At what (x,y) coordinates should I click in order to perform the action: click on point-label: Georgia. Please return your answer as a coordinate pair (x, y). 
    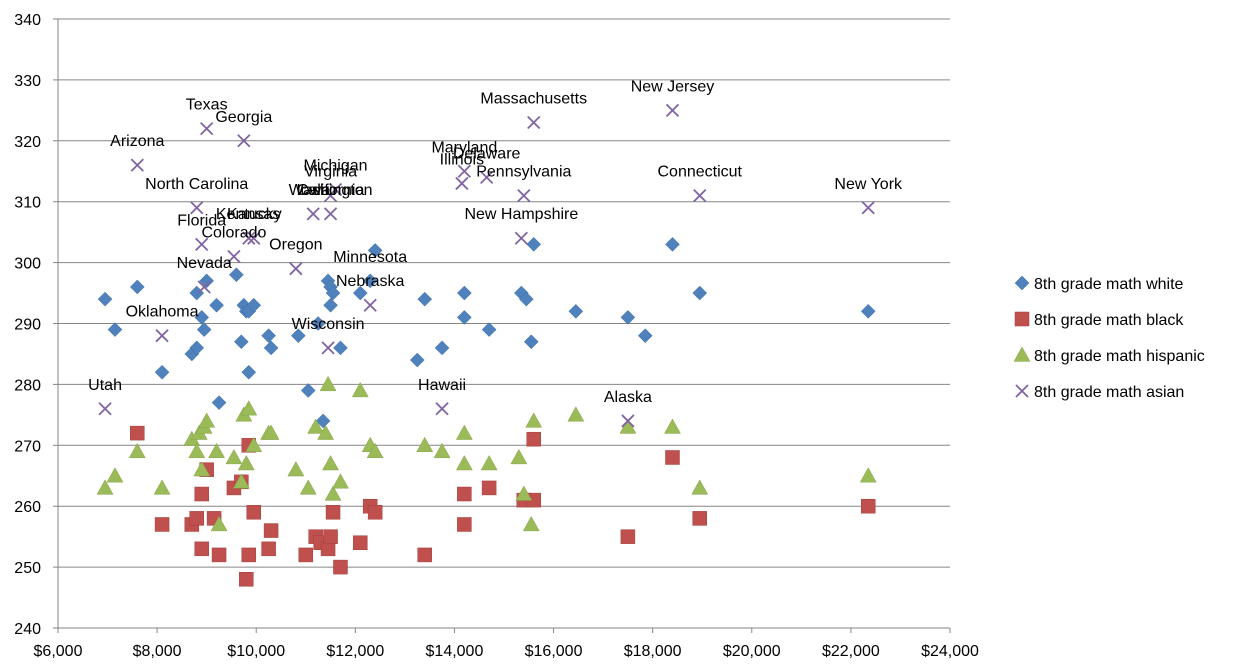
    Looking at the image, I should click on (243, 117).